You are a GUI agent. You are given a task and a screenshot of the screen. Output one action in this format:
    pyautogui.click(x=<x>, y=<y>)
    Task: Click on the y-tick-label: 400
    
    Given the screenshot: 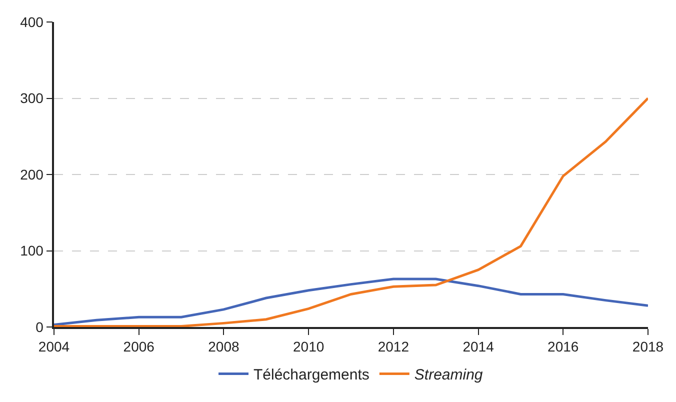 What is the action you would take?
    pyautogui.click(x=32, y=22)
    